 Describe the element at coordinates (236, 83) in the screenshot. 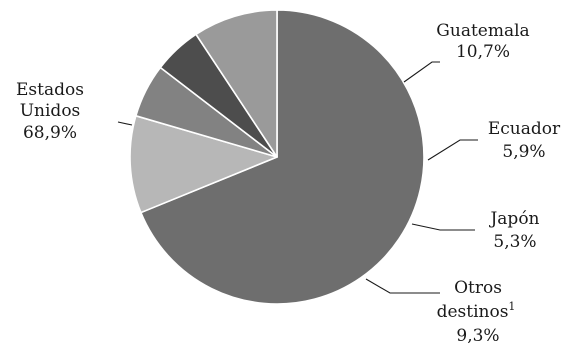

I see `pie-slice-otros-destinos` at that location.